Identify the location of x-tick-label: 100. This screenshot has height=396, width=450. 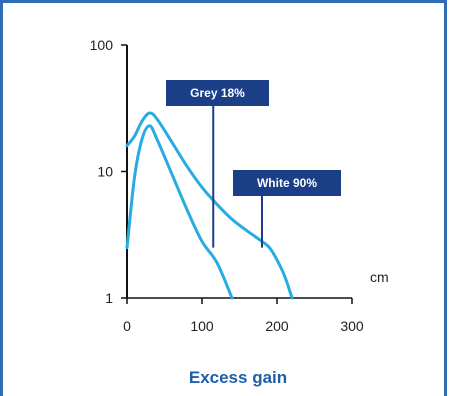
(202, 326).